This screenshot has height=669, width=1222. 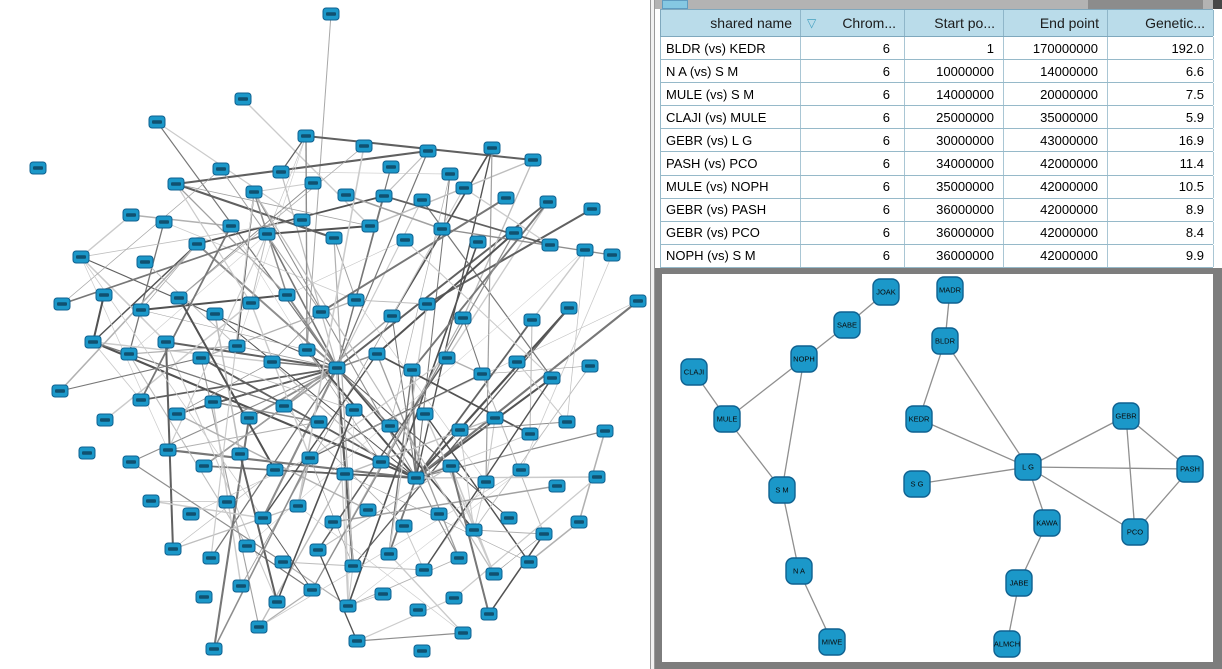 I want to click on cell-start-position: 36000000, so click(x=954, y=209).